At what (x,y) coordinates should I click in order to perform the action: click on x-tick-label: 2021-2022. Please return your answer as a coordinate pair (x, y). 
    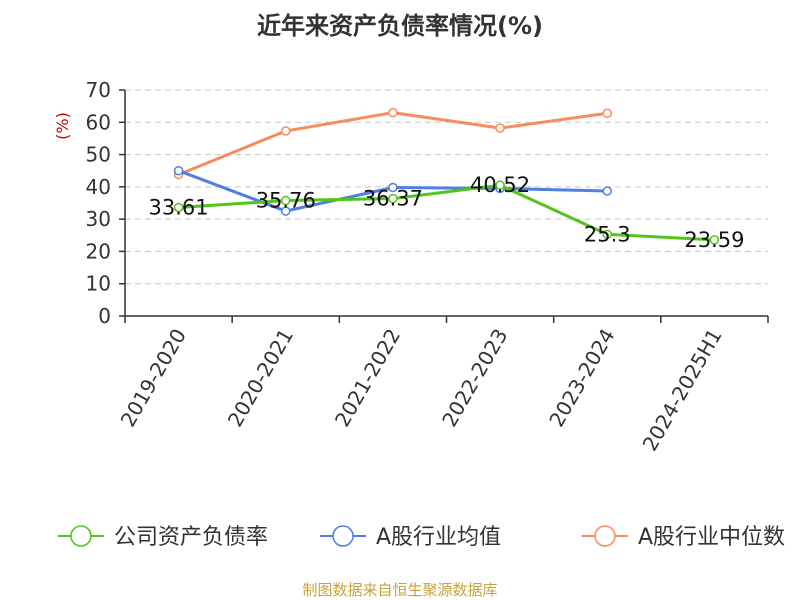
    Looking at the image, I should click on (367, 378).